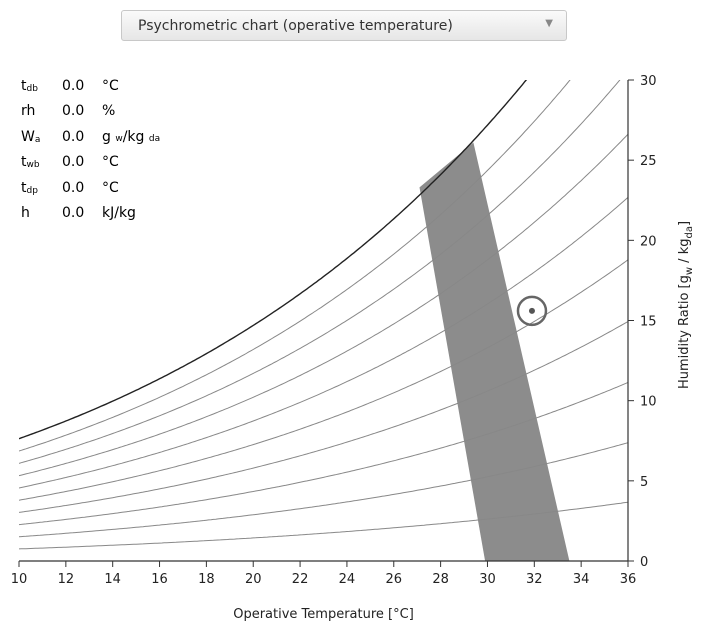 This screenshot has width=701, height=625. What do you see at coordinates (29, 86) in the screenshot?
I see `readout-symbol: tdb` at bounding box center [29, 86].